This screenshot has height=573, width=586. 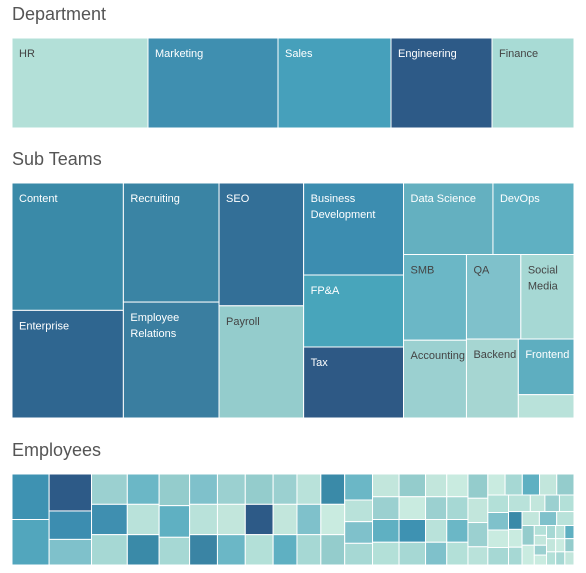 I want to click on cell-label: Data Science, so click(x=443, y=199).